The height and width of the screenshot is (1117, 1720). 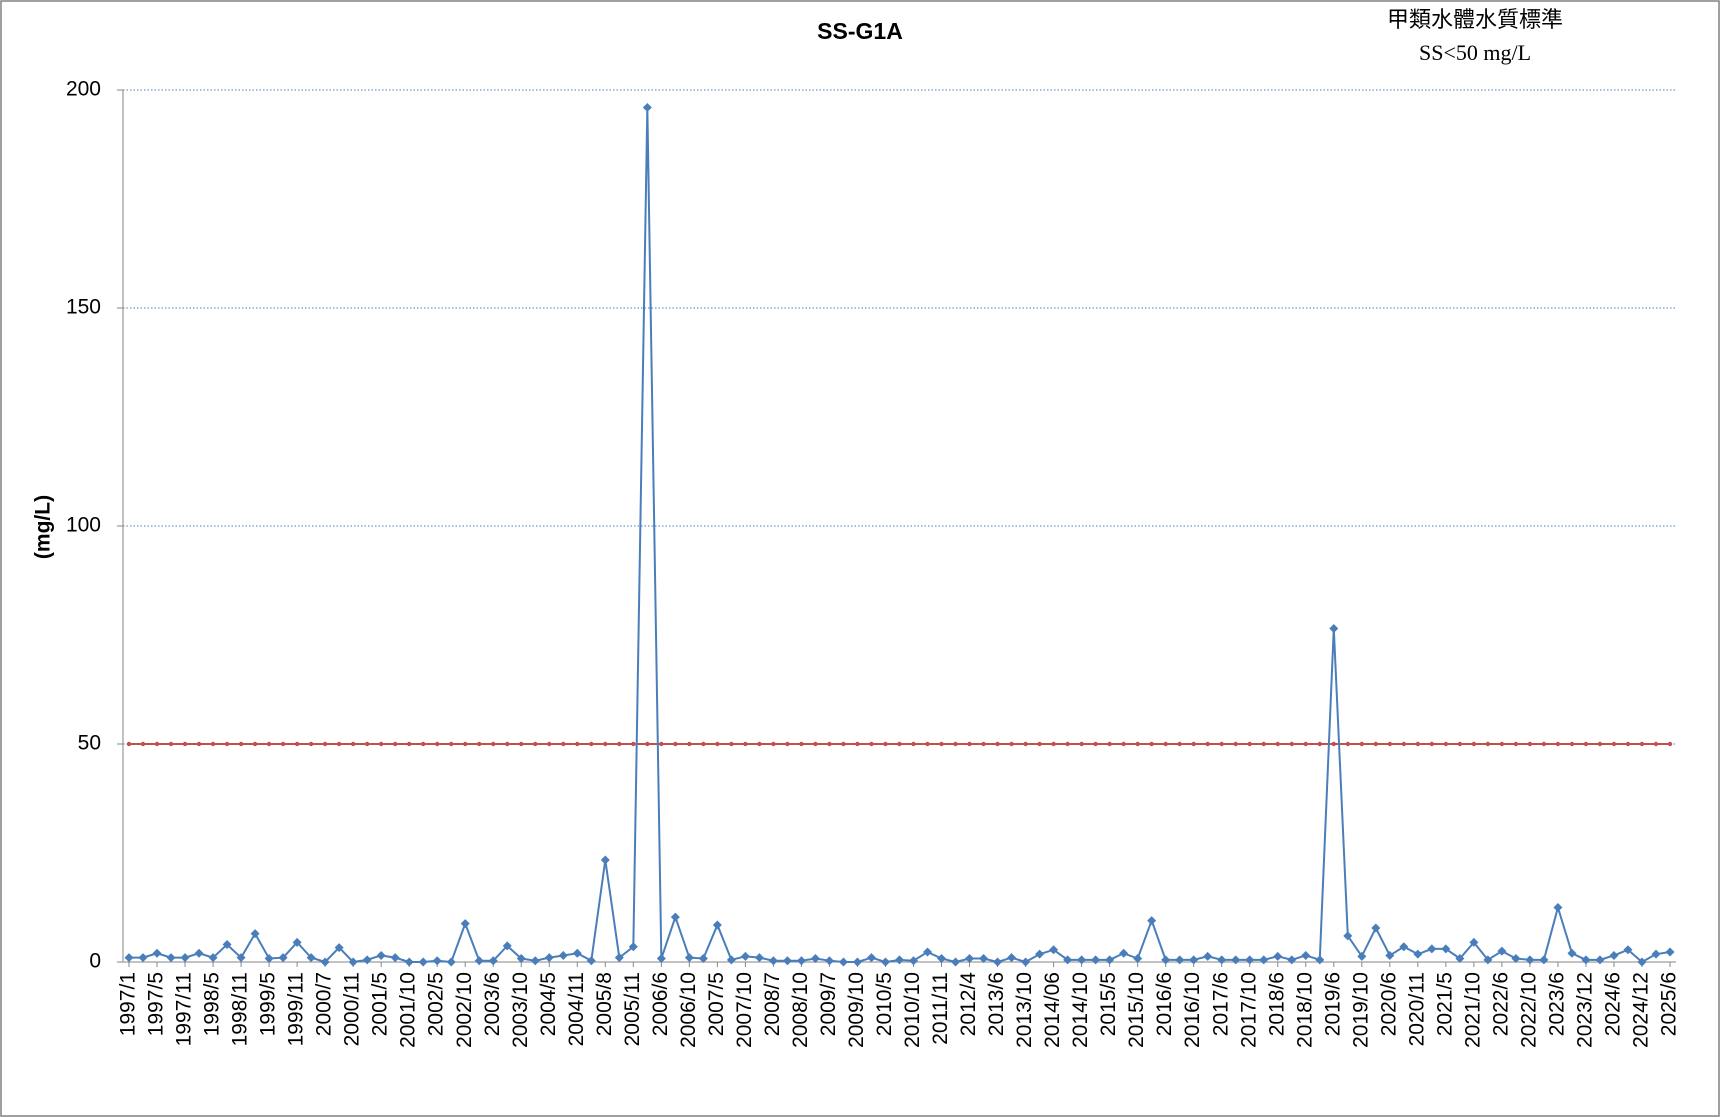 What do you see at coordinates (744, 1010) in the screenshot?
I see `x-tick-label: 2007/10` at bounding box center [744, 1010].